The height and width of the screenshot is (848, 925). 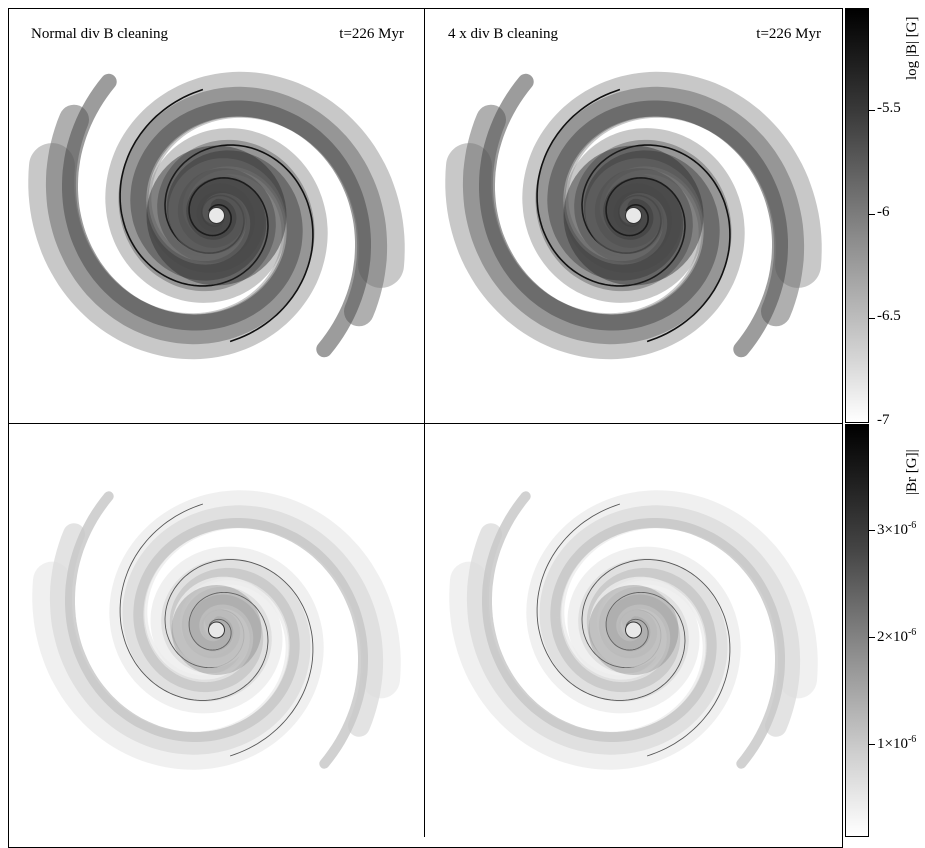 What do you see at coordinates (912, 472) in the screenshot?
I see `colorbar-bottom-title: |Br [G]|` at bounding box center [912, 472].